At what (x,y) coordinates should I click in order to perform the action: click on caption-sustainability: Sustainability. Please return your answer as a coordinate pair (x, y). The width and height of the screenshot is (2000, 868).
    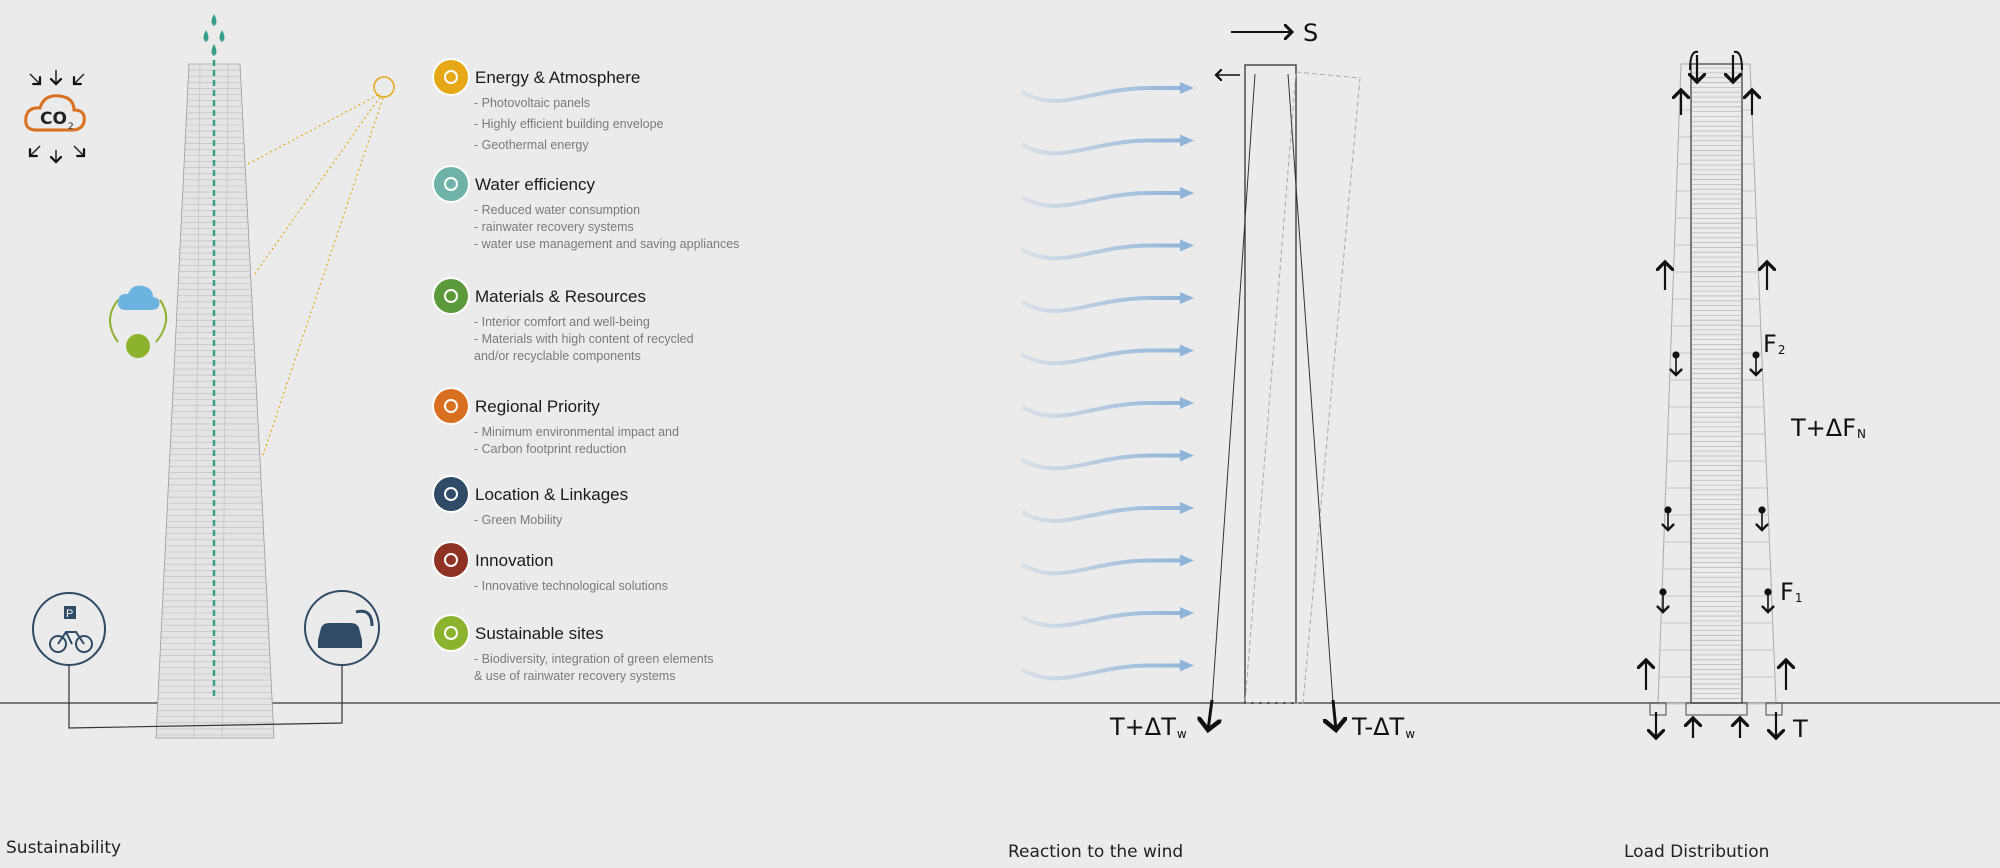
    Looking at the image, I should click on (63, 848).